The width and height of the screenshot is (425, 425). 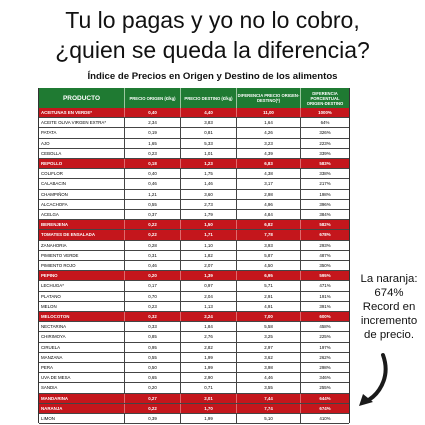 I want to click on difference-cell: 2,91, so click(x=269, y=296).